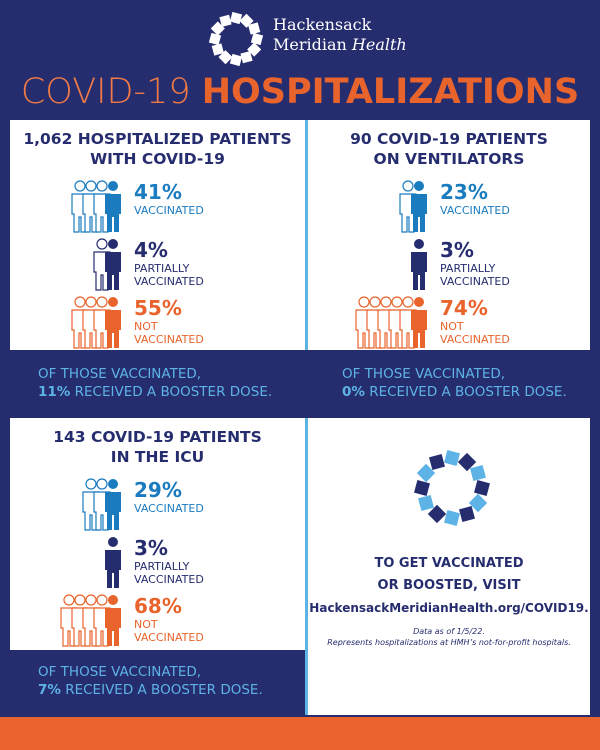  Describe the element at coordinates (464, 192) in the screenshot. I see `stat-percent: 23%` at that location.